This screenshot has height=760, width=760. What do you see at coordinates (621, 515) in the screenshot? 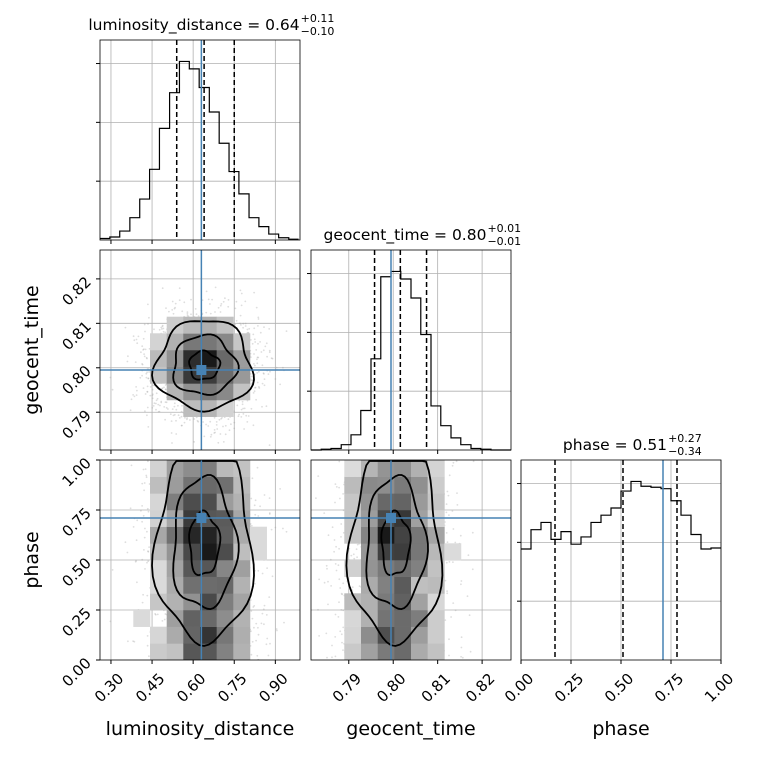
I see `histogram-phase` at bounding box center [621, 515].